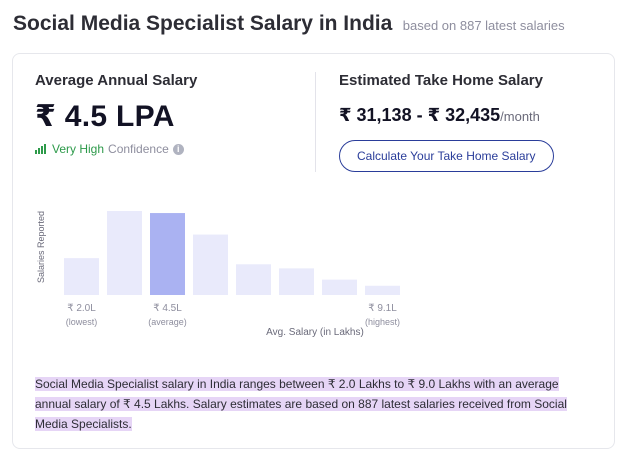  What do you see at coordinates (315, 122) in the screenshot?
I see `vertical-divider` at bounding box center [315, 122].